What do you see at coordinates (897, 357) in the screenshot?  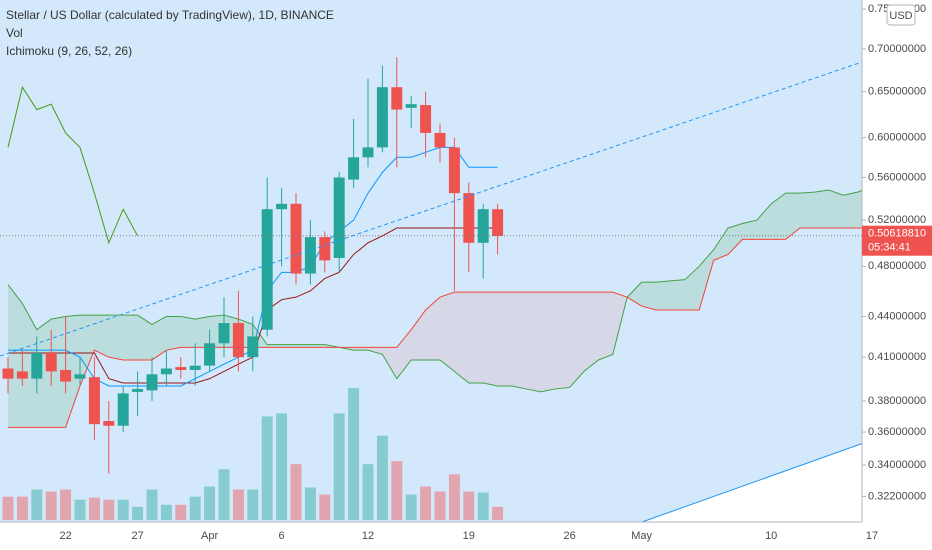 I see `y-tick-label: 0.41000000` at bounding box center [897, 357].